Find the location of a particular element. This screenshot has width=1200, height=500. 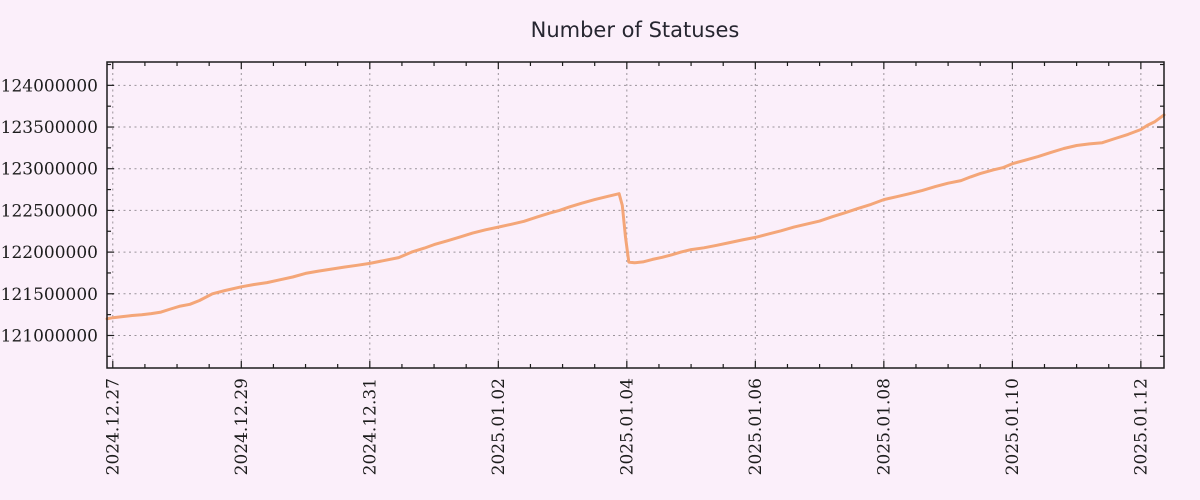

y-tick-label: 123000000 is located at coordinates (49, 170).